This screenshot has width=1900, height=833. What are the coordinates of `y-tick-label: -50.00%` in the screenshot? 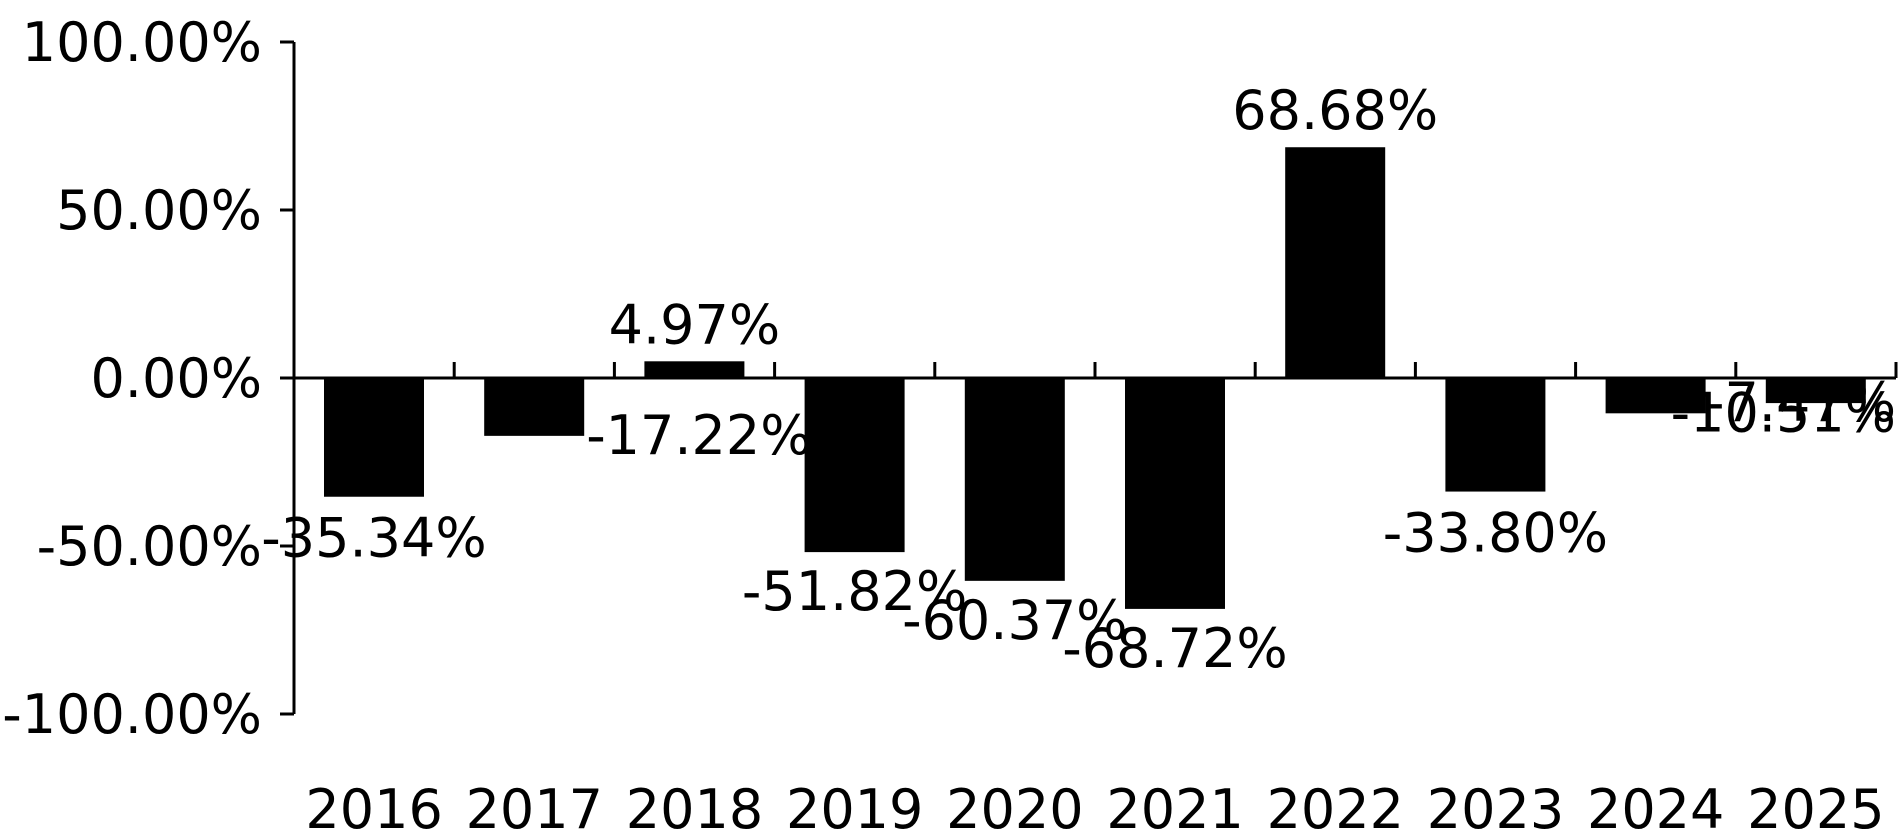 It's located at (149, 546).